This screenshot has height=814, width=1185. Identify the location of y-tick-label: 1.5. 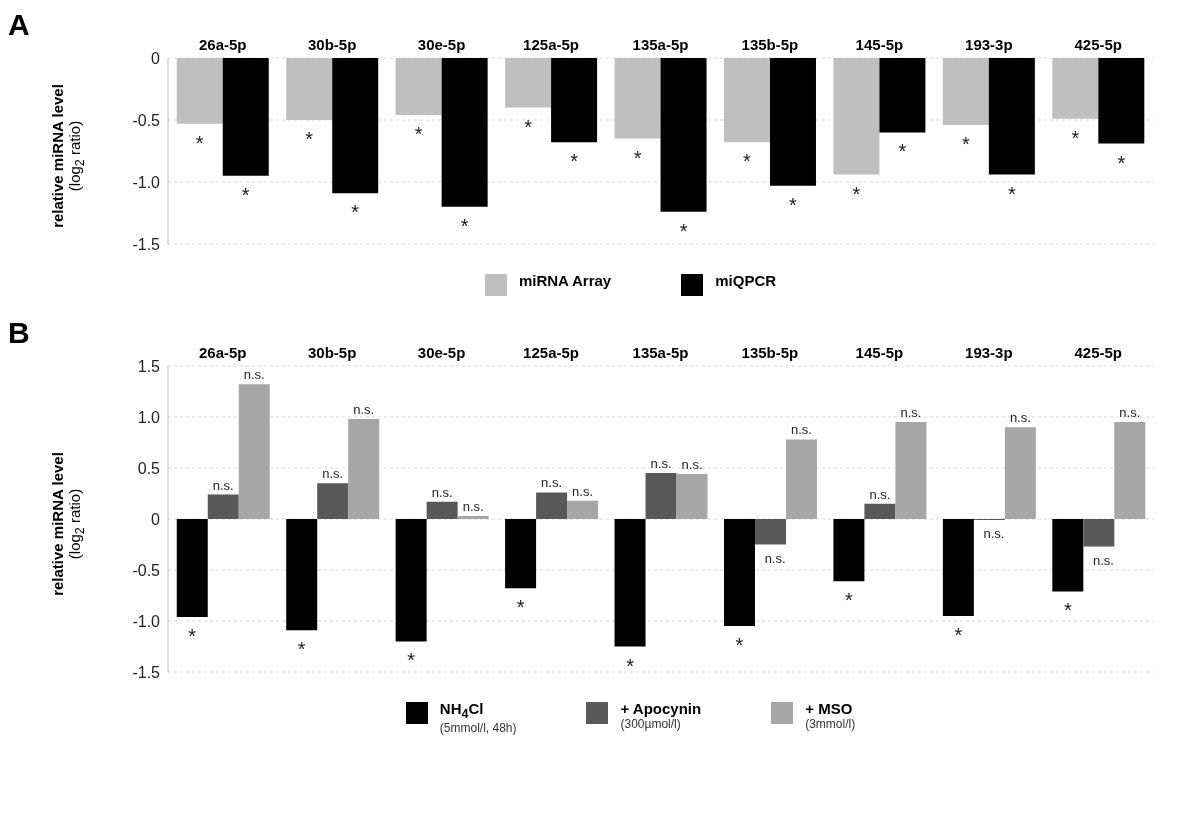
(149, 366).